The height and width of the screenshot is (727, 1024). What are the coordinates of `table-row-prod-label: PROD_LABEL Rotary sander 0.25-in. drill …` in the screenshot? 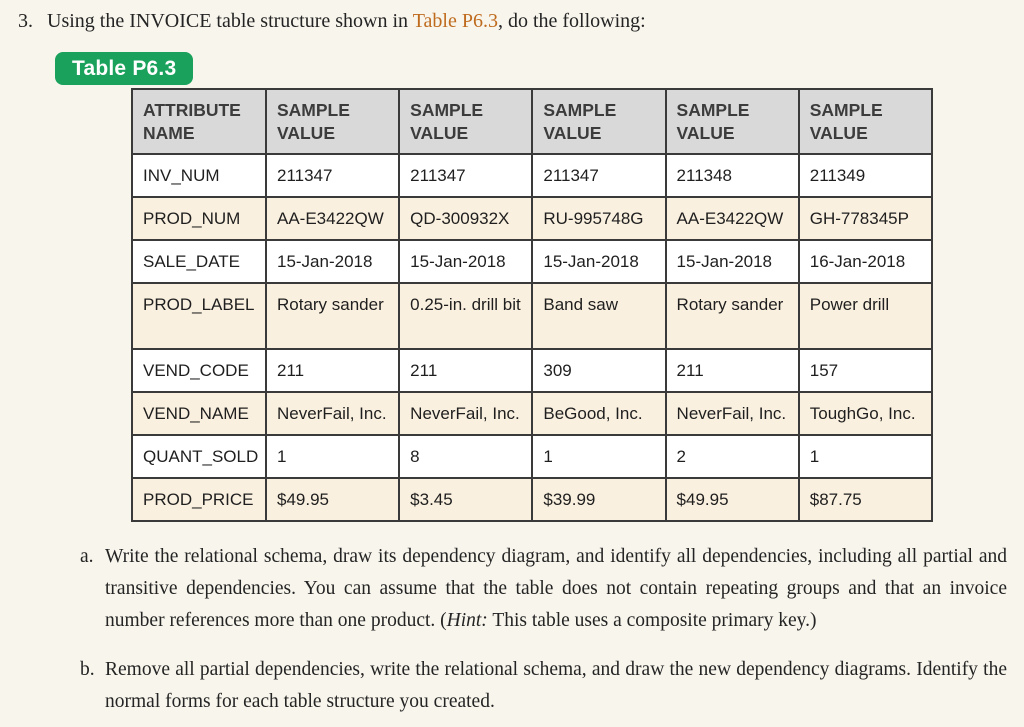 It's located at (532, 316).